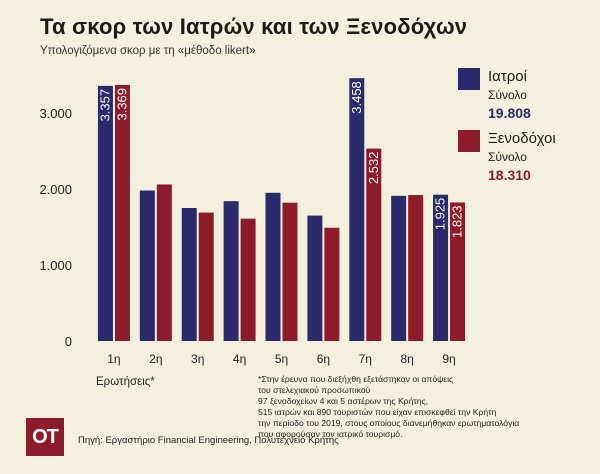  What do you see at coordinates (507, 76) in the screenshot?
I see `legend-label-doctors: Ιατροί` at bounding box center [507, 76].